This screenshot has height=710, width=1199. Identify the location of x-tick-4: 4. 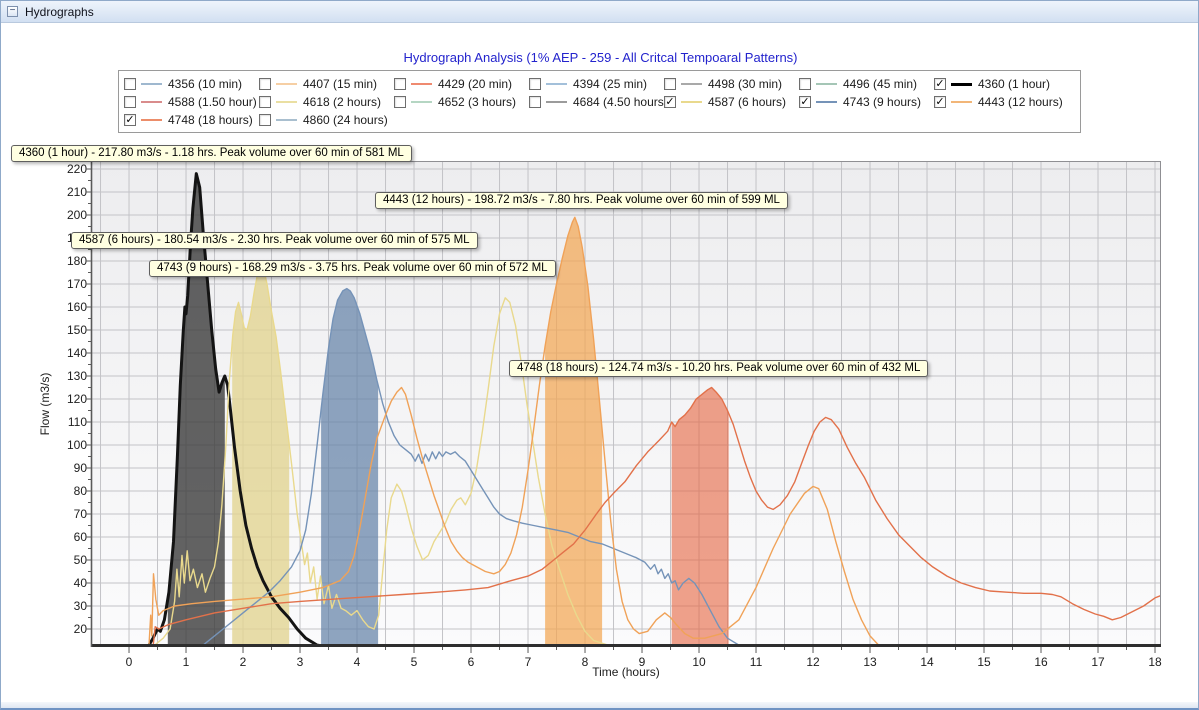
(357, 662).